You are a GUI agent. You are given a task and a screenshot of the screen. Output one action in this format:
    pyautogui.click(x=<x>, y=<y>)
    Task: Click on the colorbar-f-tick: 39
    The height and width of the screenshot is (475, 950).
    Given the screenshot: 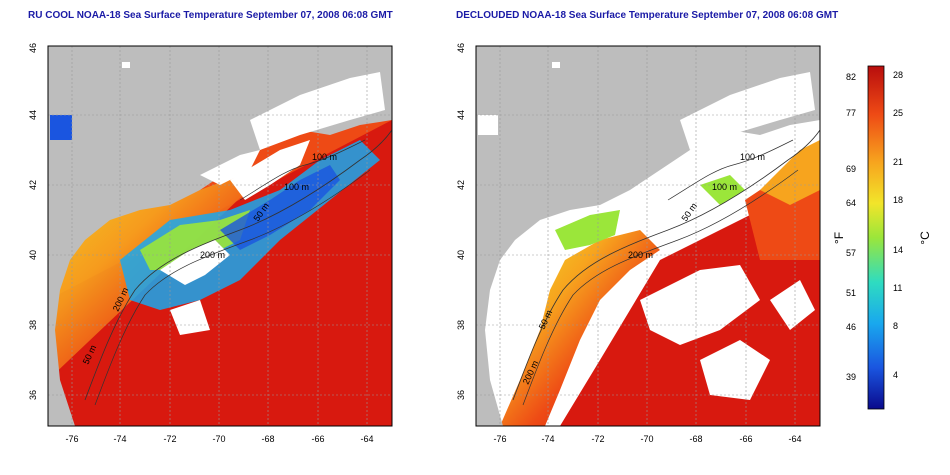 What is the action you would take?
    pyautogui.click(x=851, y=377)
    